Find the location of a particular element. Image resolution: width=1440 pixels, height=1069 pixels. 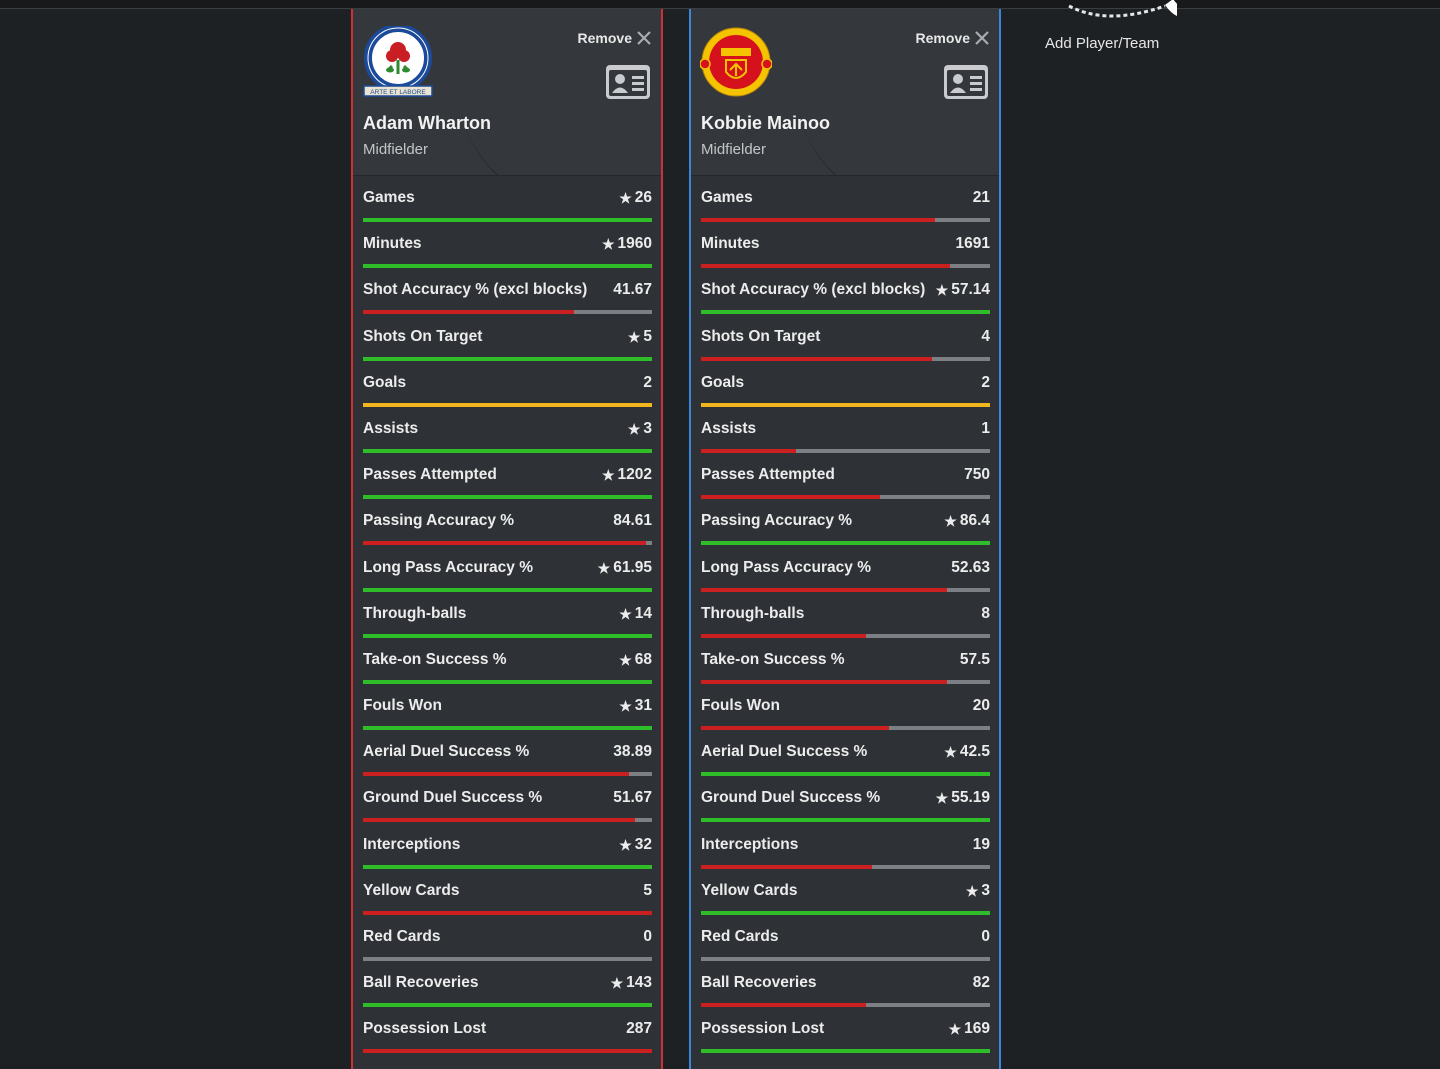

stat-value: 8 is located at coordinates (985, 613).